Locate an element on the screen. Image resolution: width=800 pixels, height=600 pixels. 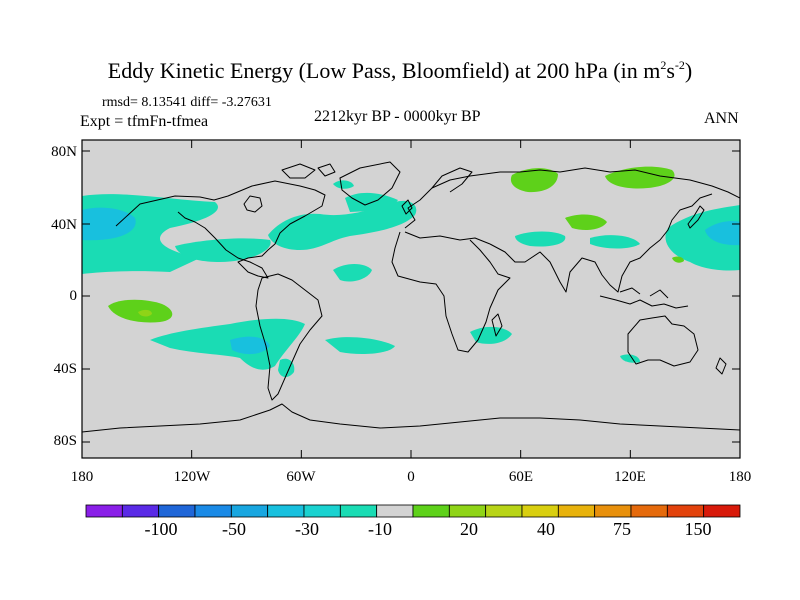
colorbar-label: 150 is located at coordinates (698, 529).